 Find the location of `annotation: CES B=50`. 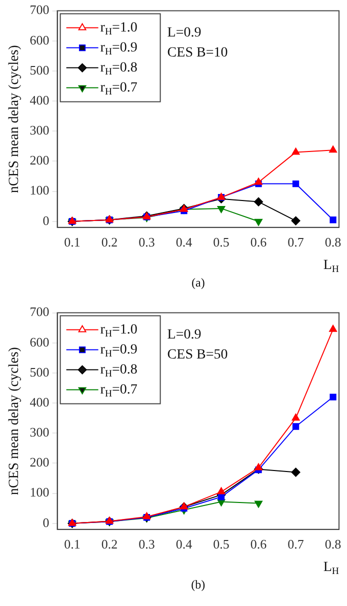

annotation: CES B=50 is located at coordinates (197, 354).